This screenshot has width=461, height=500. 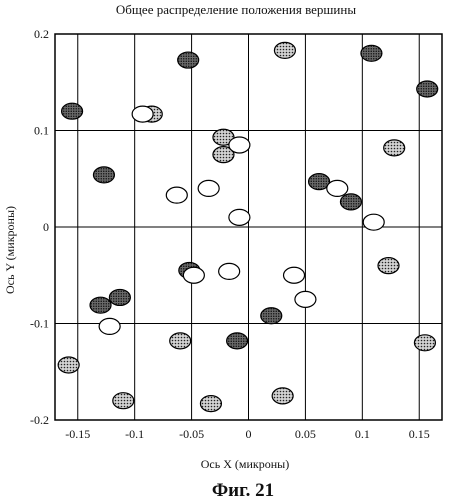 I want to click on x-tick-label: 0, so click(x=249, y=434).